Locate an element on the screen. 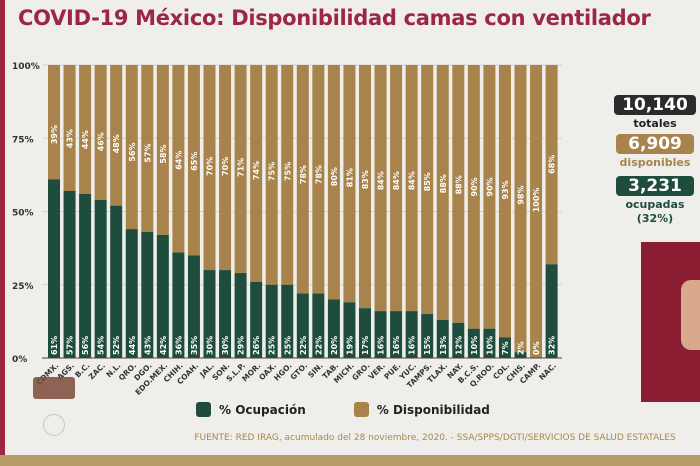 The height and width of the screenshot is (466, 700). label-disponibilidad: 43% is located at coordinates (70, 138).